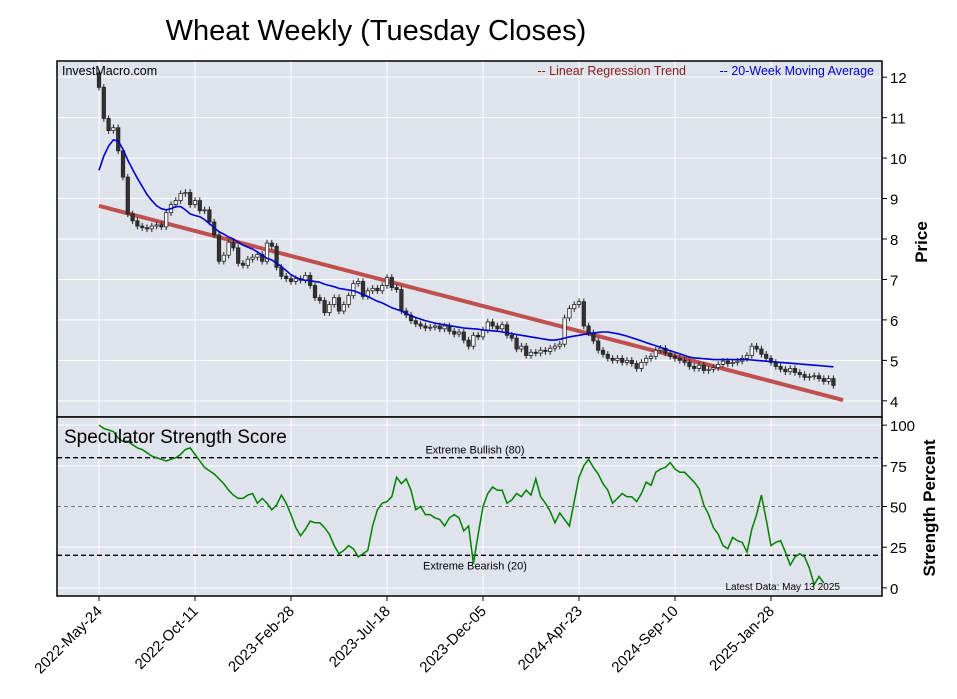  What do you see at coordinates (68, 640) in the screenshot?
I see `x-tick-label: 2022-May-24` at bounding box center [68, 640].